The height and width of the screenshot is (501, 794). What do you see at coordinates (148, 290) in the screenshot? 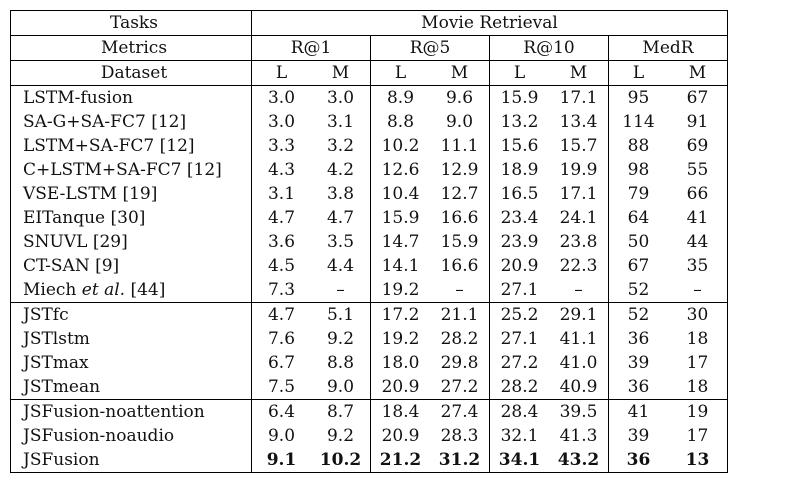
I see `citation: [44]` at bounding box center [148, 290].